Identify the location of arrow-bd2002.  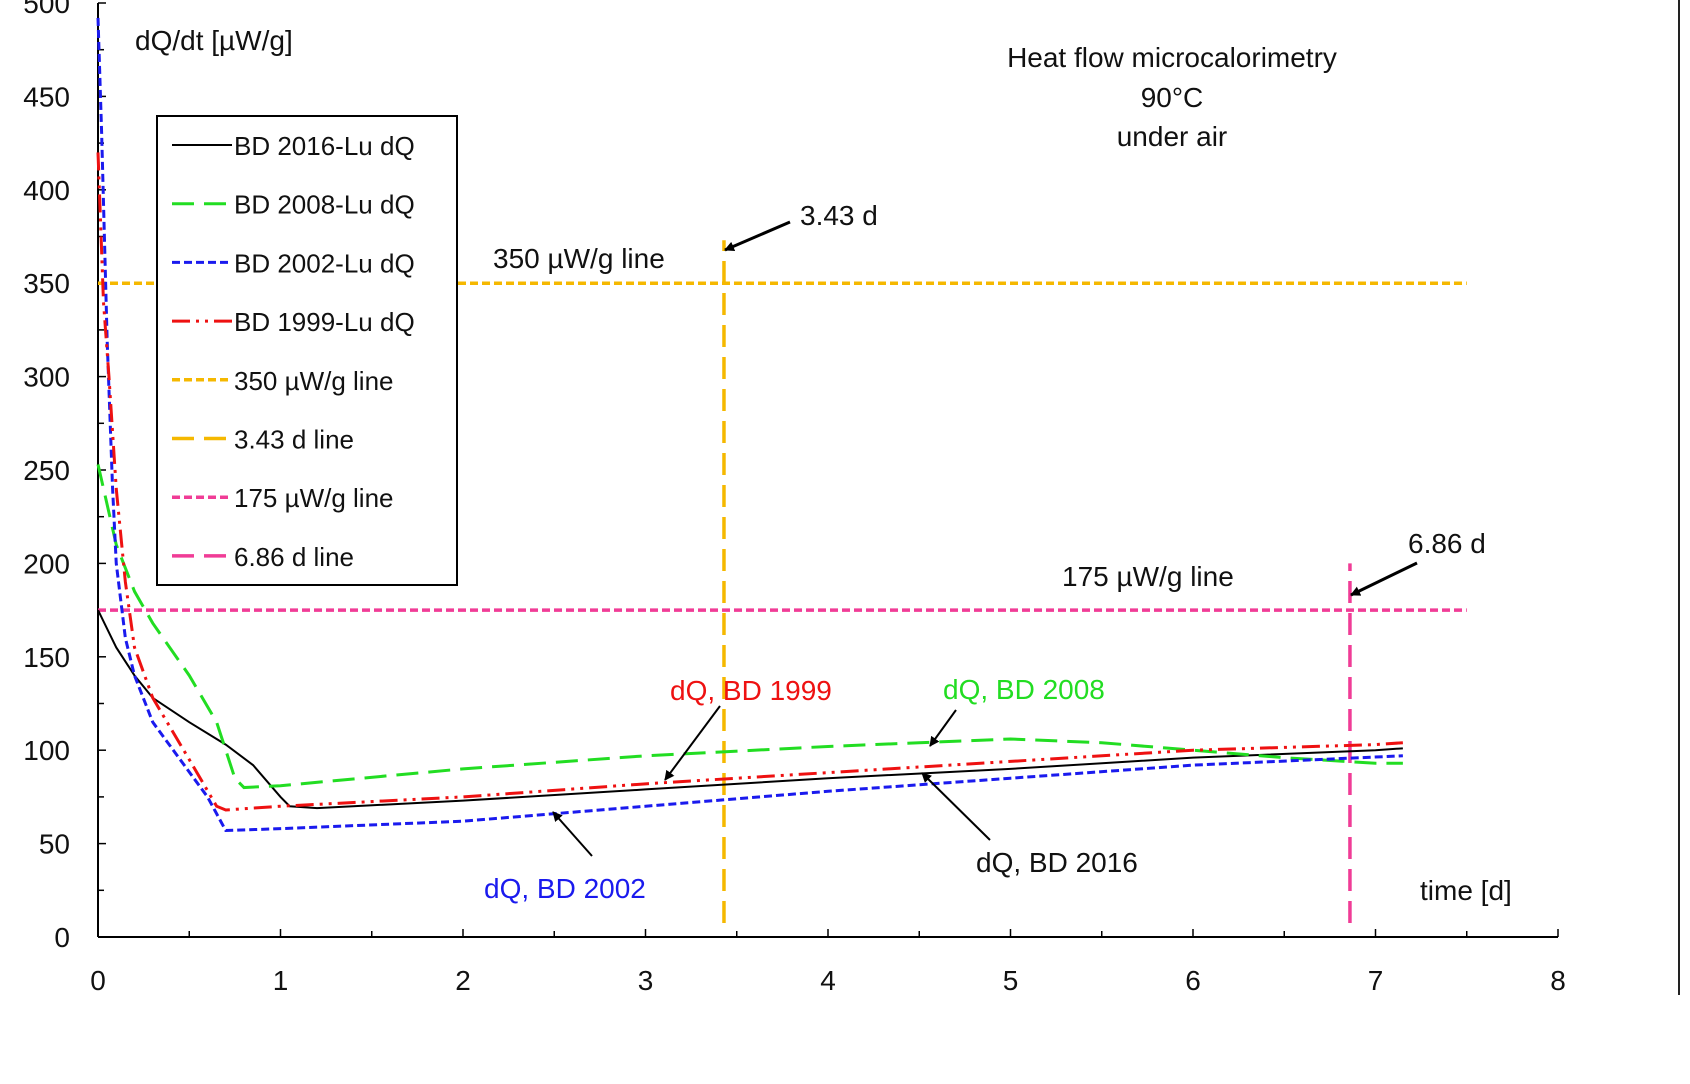
(572, 834).